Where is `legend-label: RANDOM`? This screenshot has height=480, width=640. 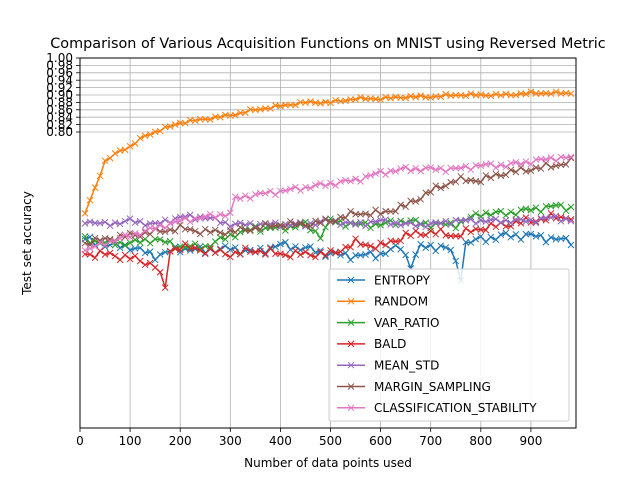 legend-label: RANDOM is located at coordinates (401, 302).